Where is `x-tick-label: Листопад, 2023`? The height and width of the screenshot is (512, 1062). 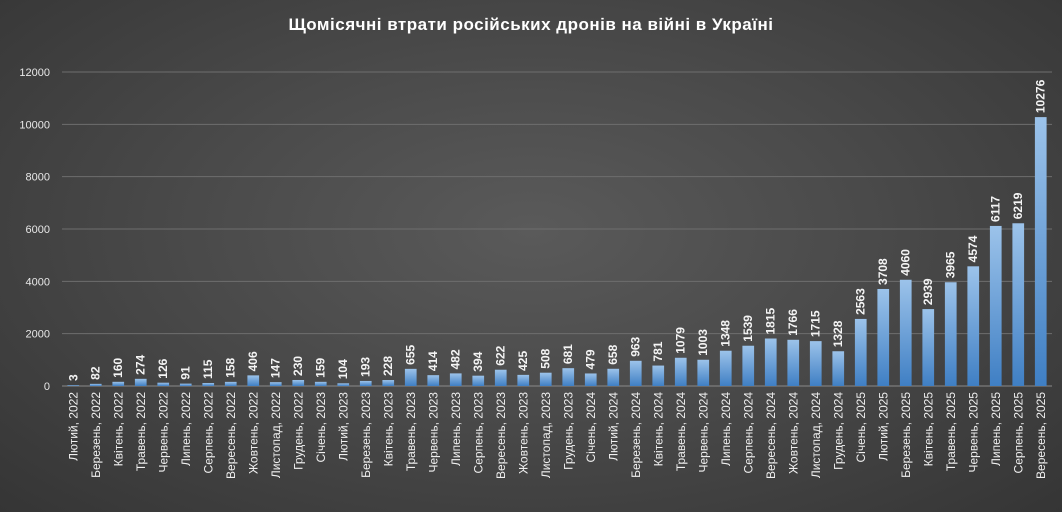
x-tick-label: Листопад, 2023 is located at coordinates (546, 435).